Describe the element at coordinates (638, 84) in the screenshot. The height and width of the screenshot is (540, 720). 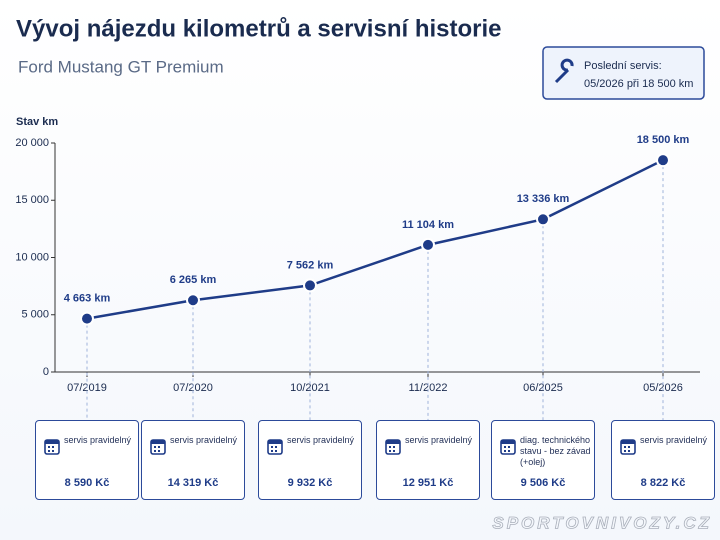
I see `info-text: 05/2026 při 18 500 km` at that location.